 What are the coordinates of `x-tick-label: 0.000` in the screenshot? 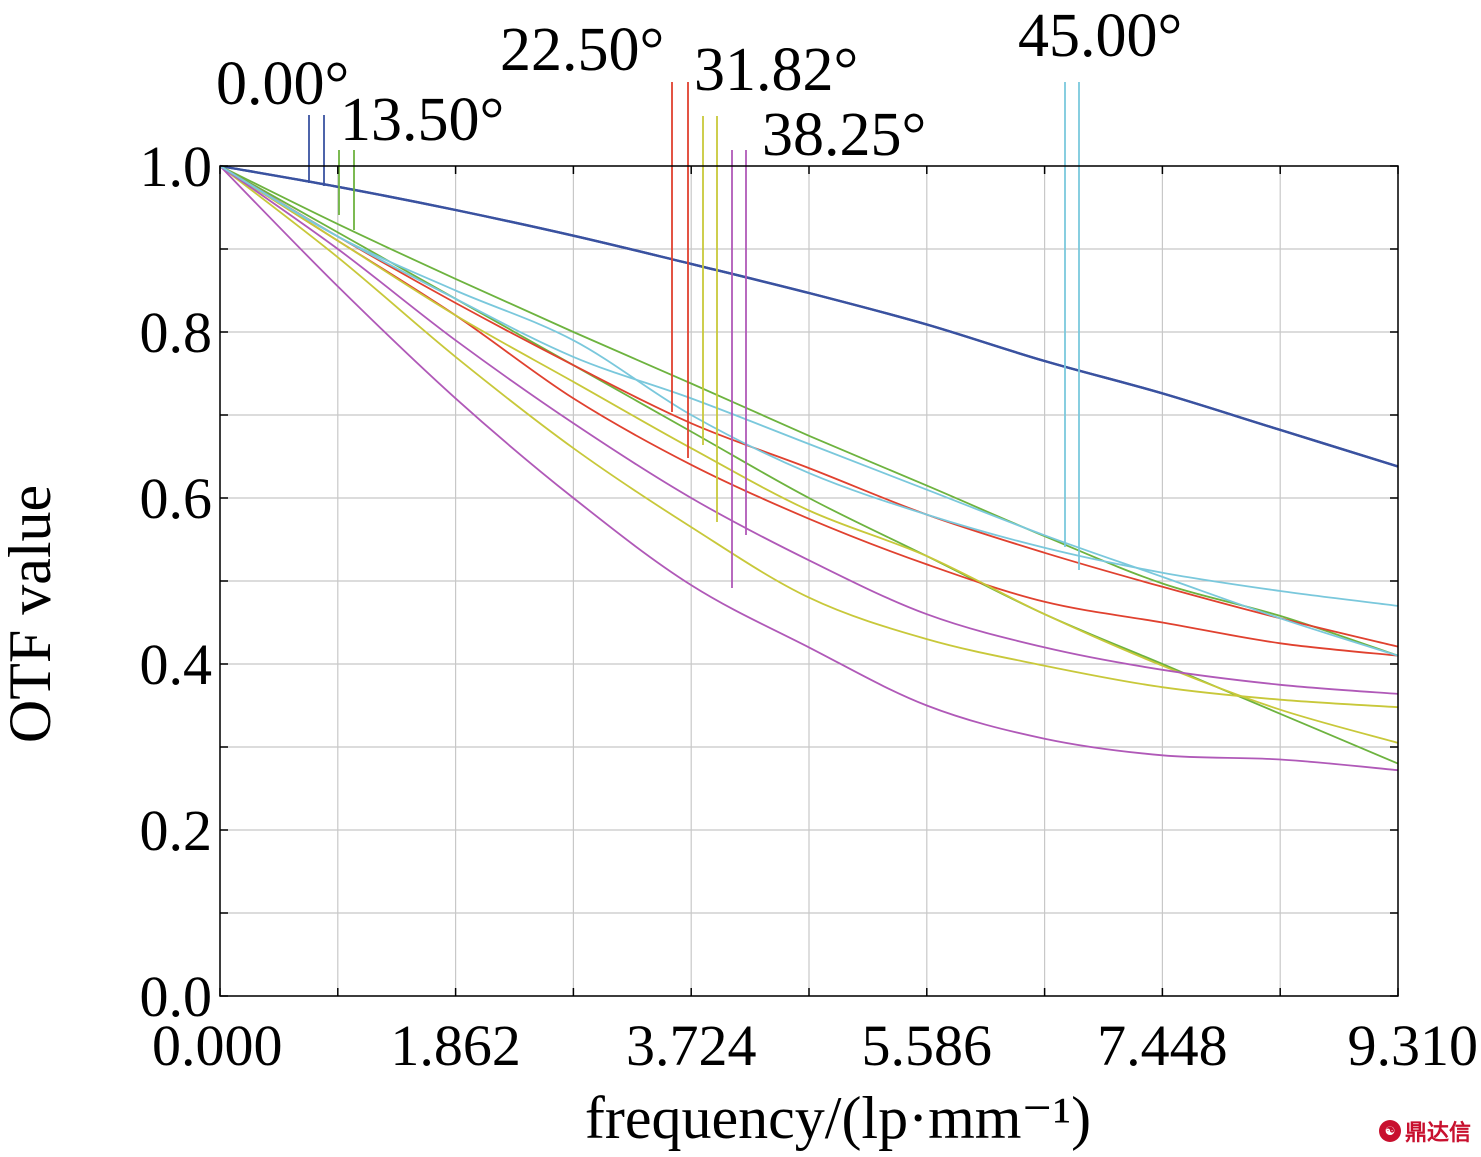 It's located at (217, 1045).